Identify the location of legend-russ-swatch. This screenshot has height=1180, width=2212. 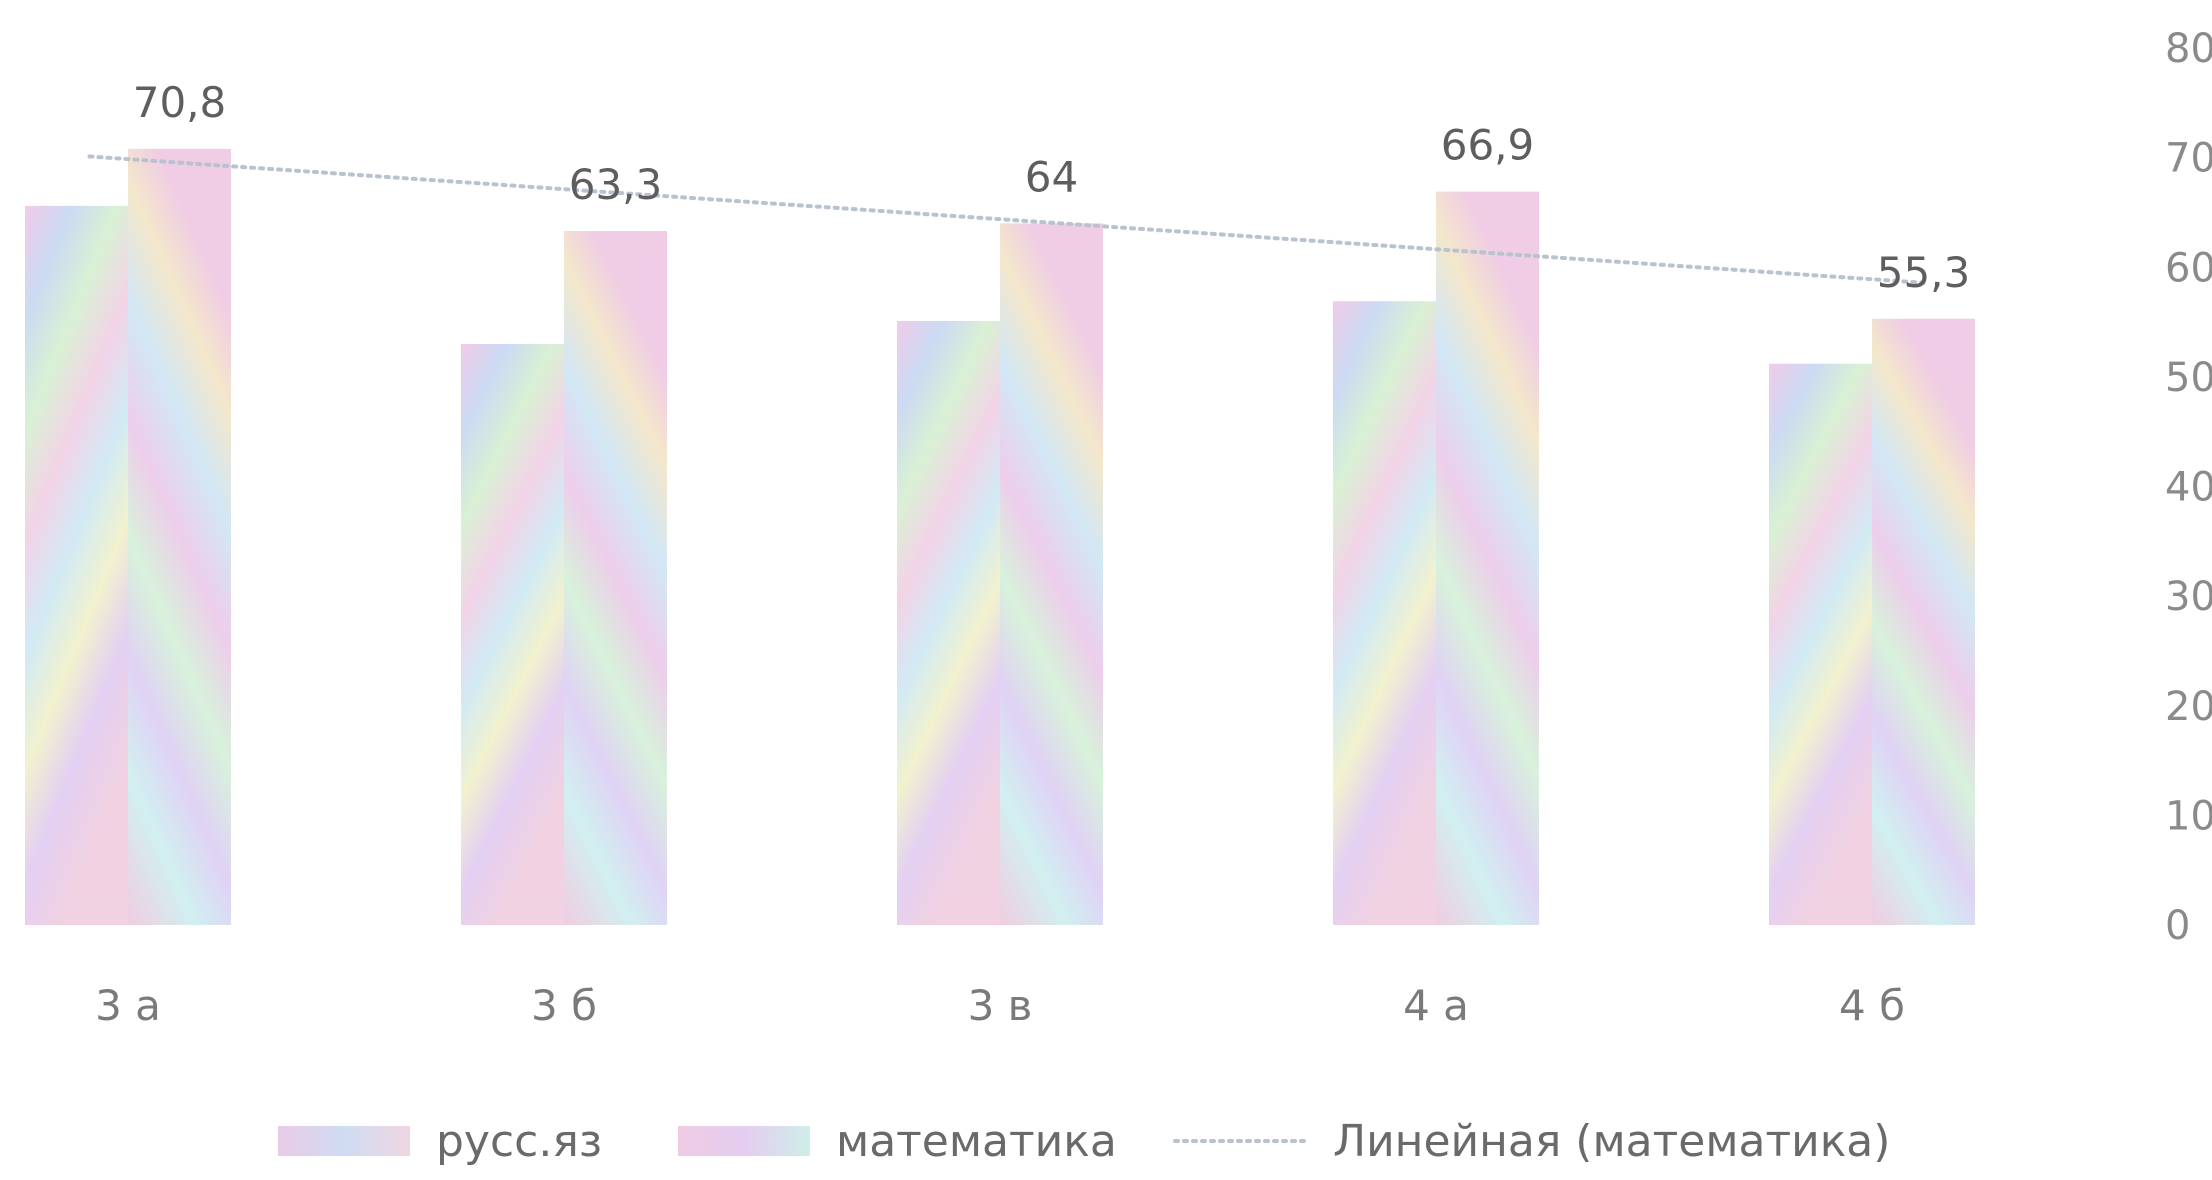
(344, 1141).